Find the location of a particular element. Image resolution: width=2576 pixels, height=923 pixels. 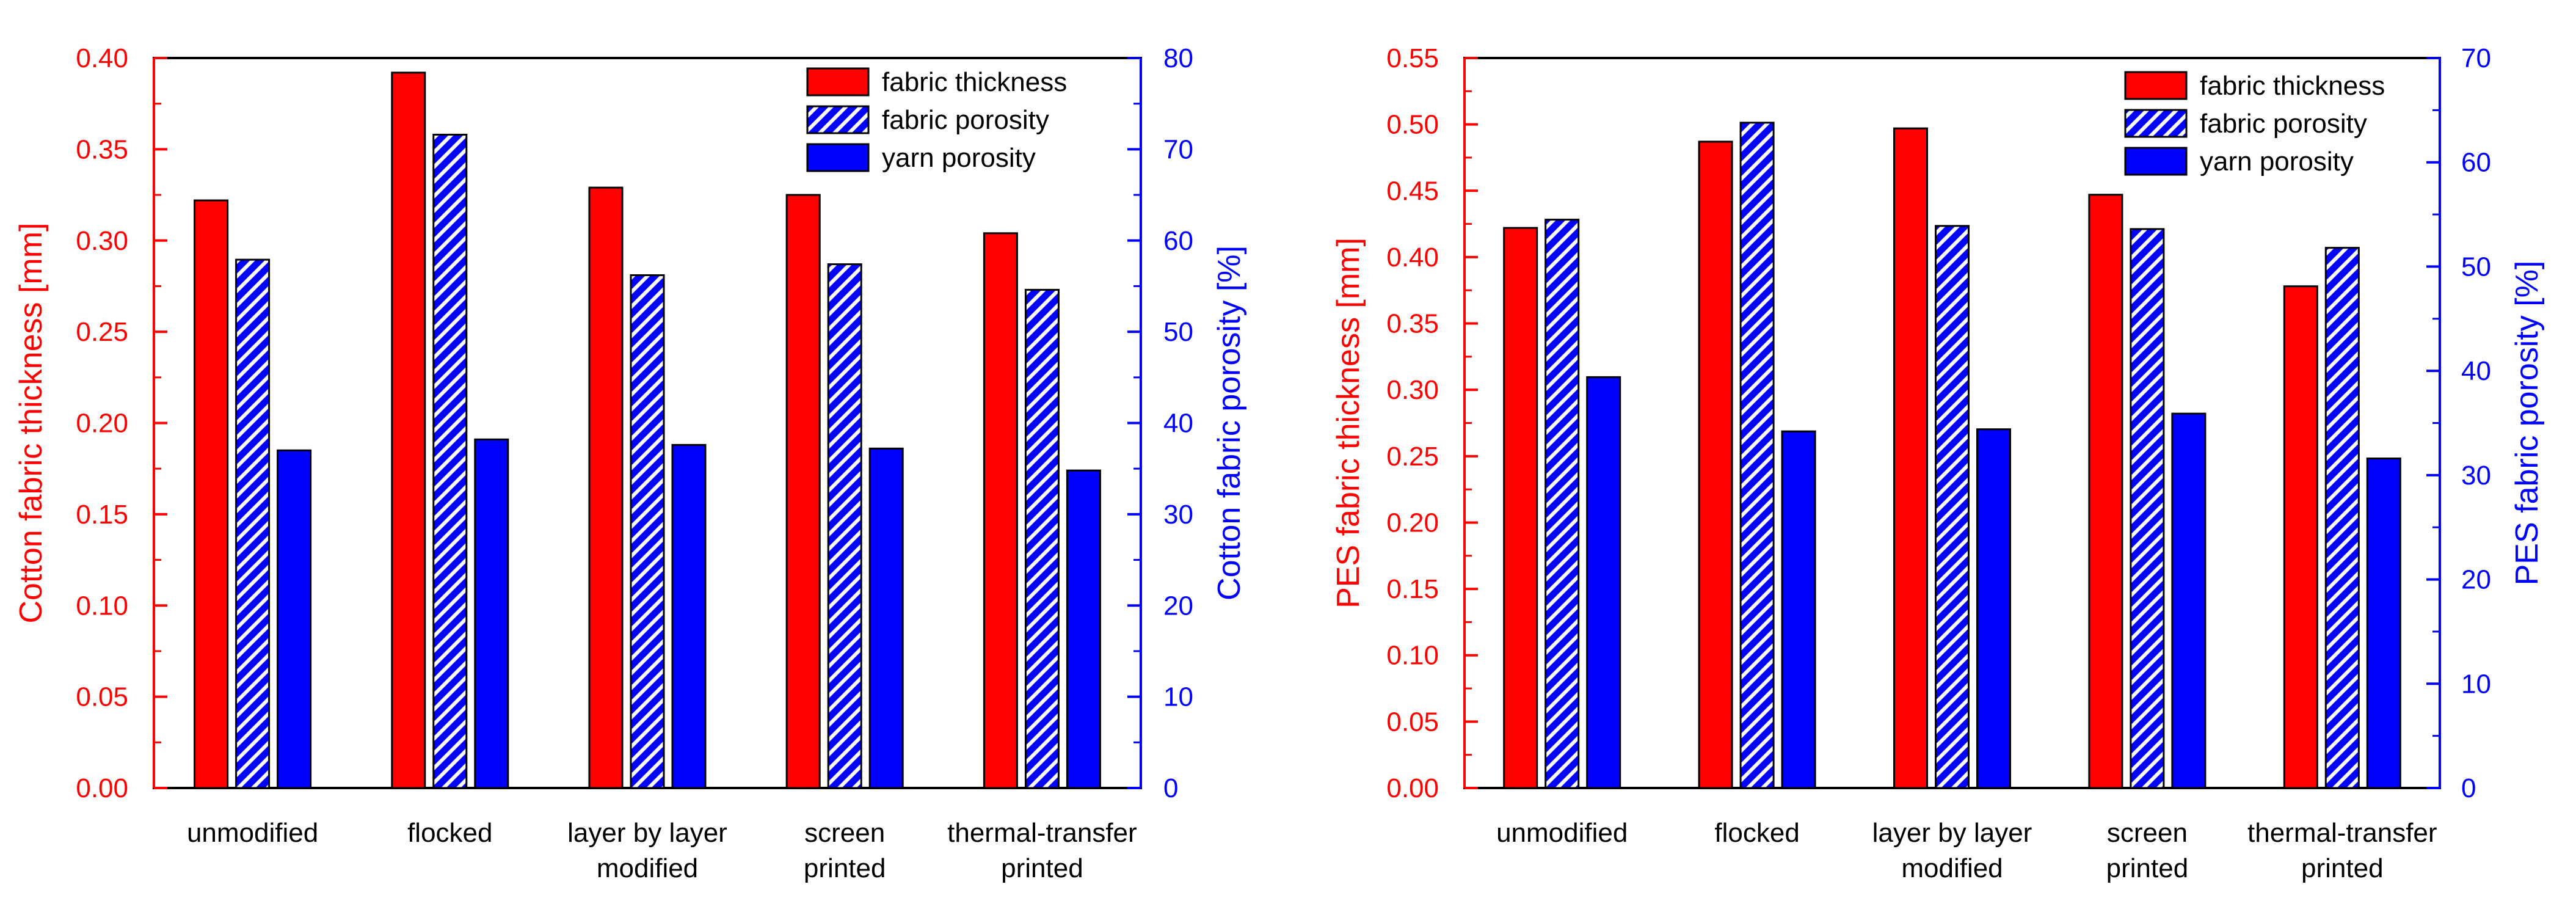

left-tick-label: 0.50 is located at coordinates (1412, 125).